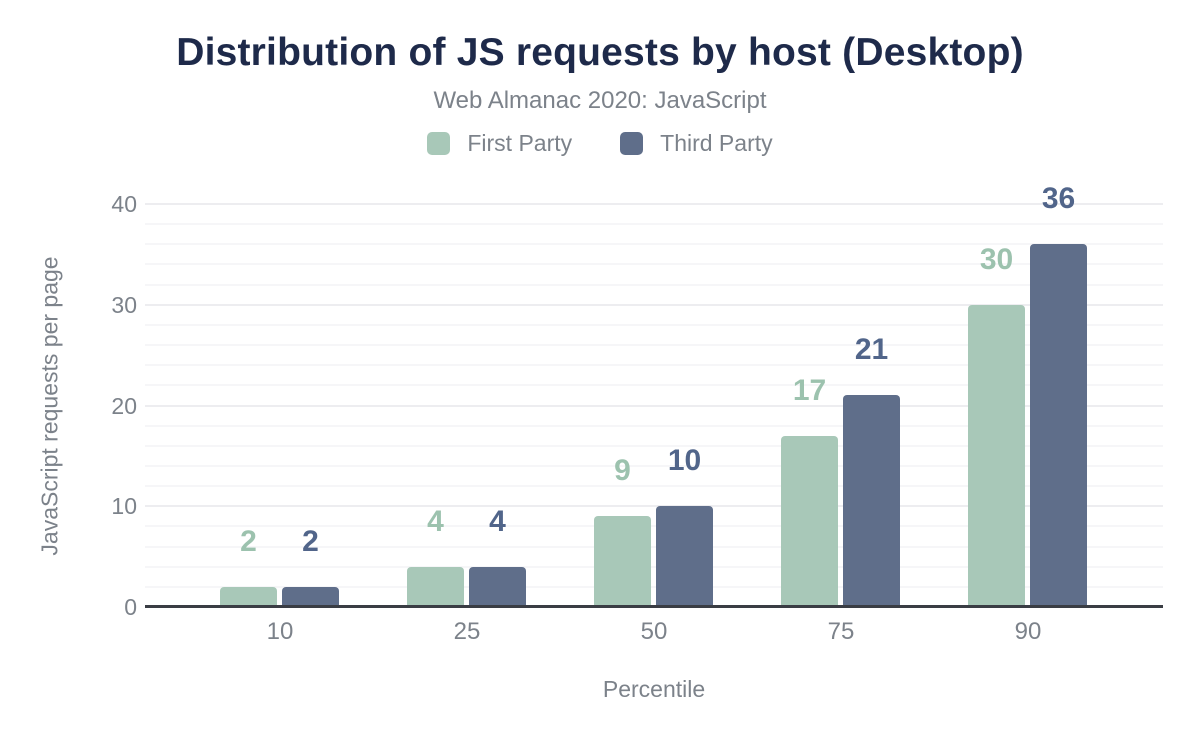  What do you see at coordinates (654, 689) in the screenshot?
I see `x-axis-title: Percentile` at bounding box center [654, 689].